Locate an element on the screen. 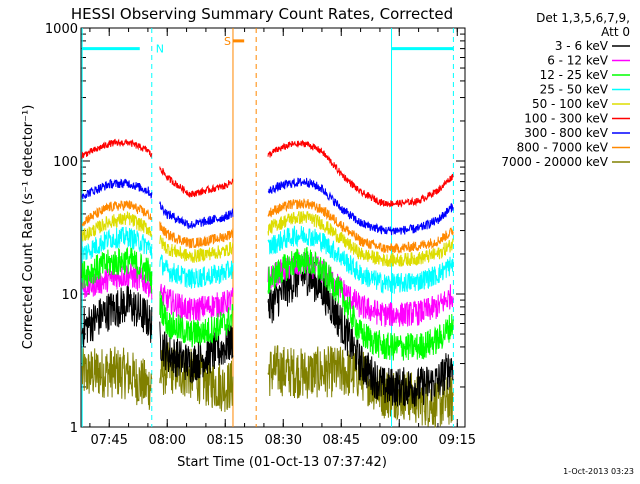 This screenshot has width=640, height=484. series-line-25-50keV is located at coordinates (267, 259).